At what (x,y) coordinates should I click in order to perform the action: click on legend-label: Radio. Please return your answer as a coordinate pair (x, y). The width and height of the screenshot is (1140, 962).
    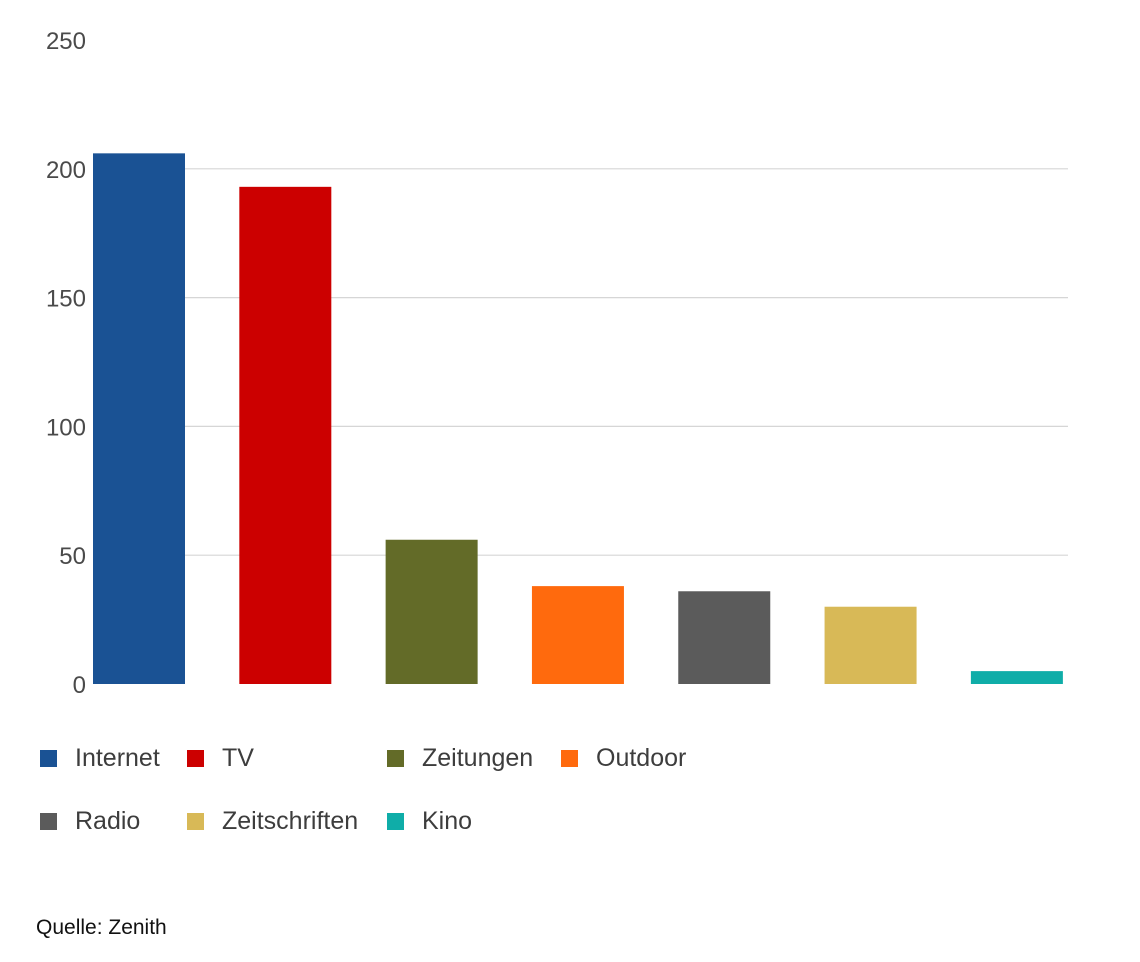
    Looking at the image, I should click on (108, 820).